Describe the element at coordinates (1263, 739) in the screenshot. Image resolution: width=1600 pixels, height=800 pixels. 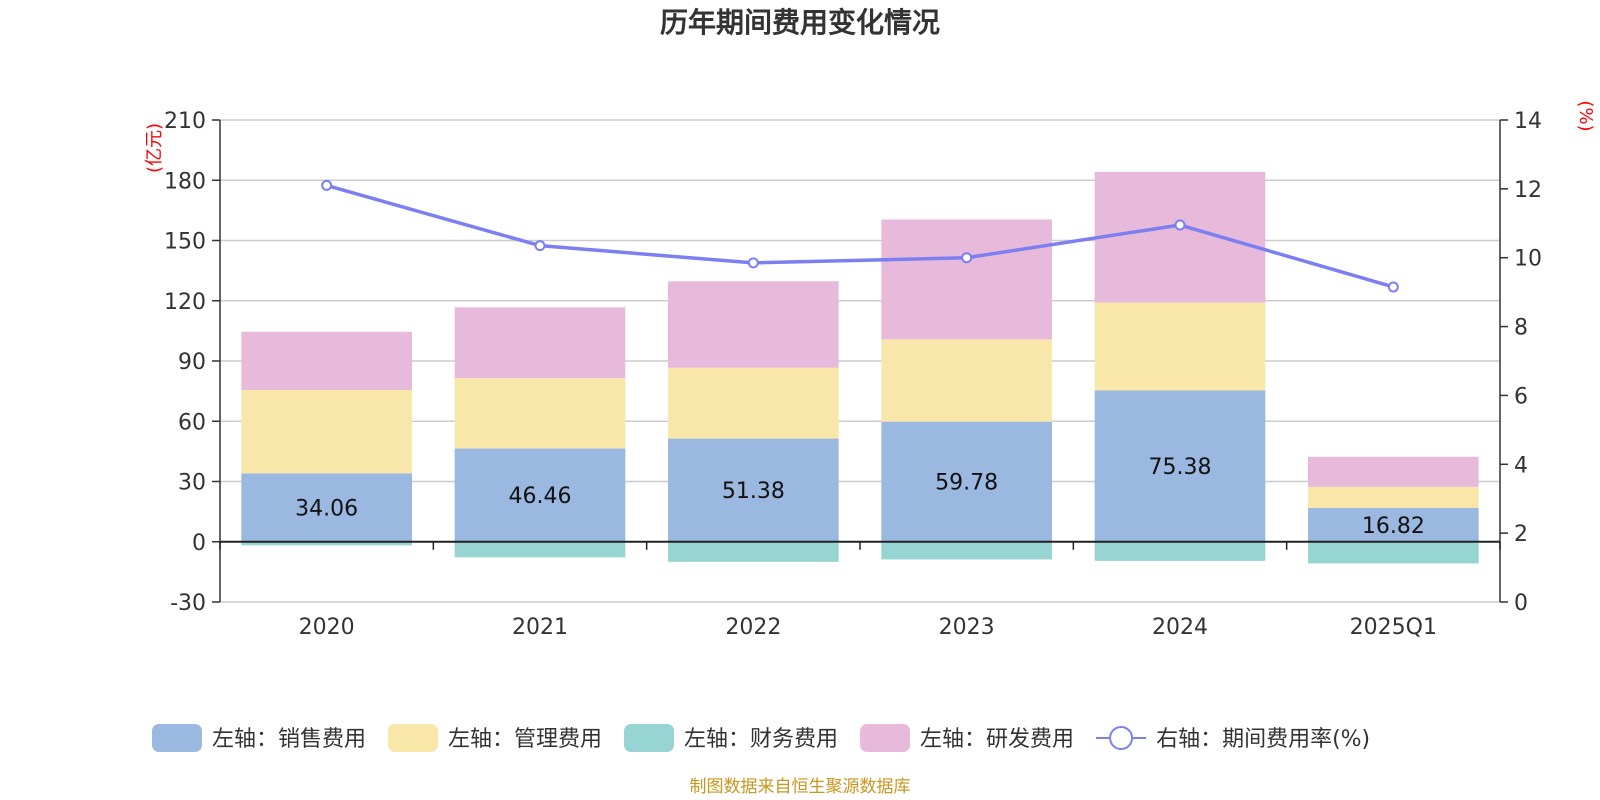
I see `legend-label-rate: 右轴：期间费用率(%)` at that location.